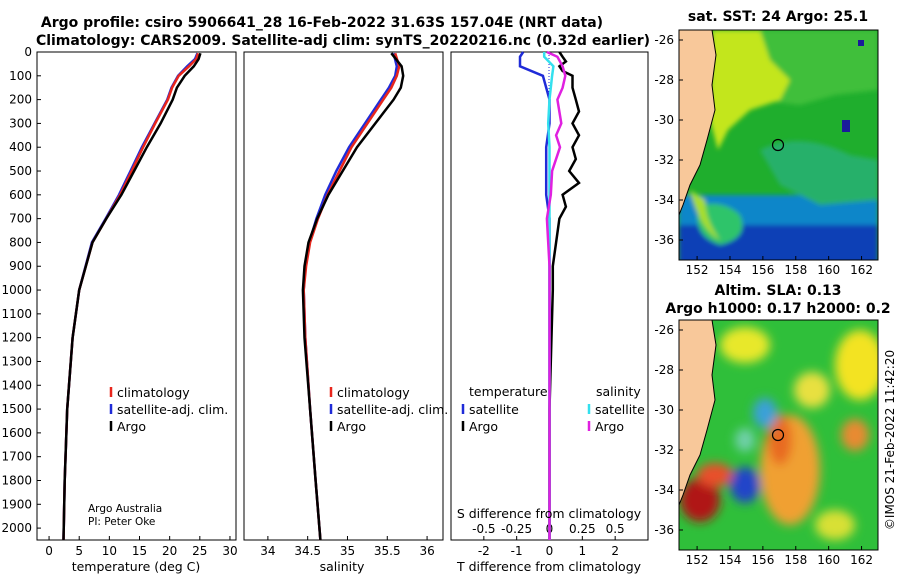  What do you see at coordinates (777, 291) in the screenshot?
I see `sla-map-title-1: Altim. SLA: 0.13` at bounding box center [777, 291].